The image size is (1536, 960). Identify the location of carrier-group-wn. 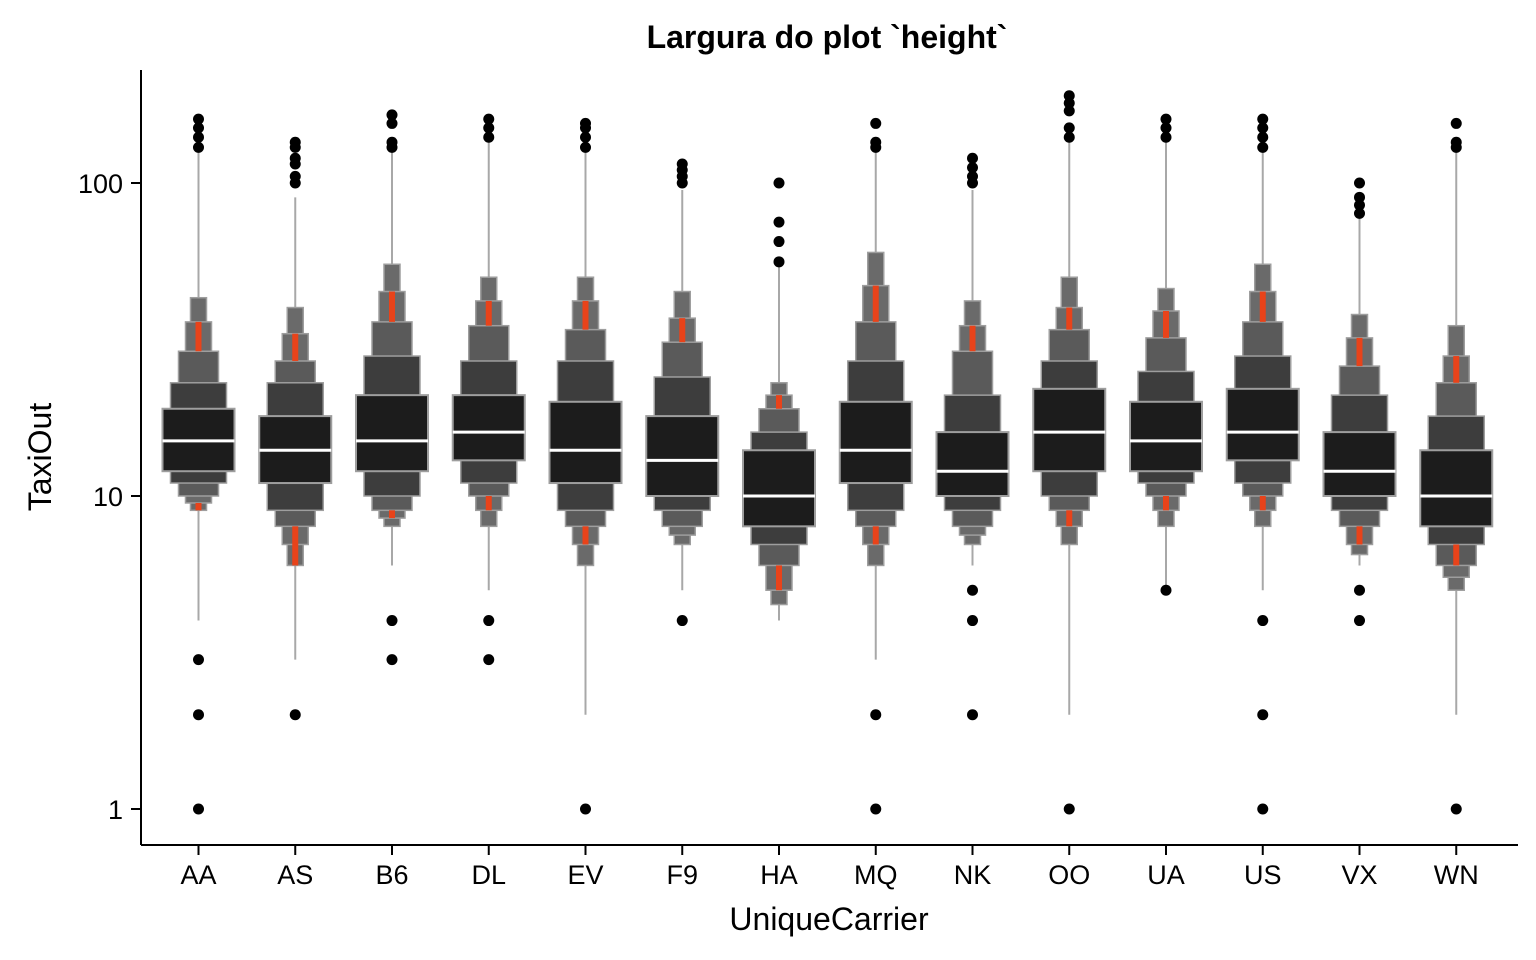
(1456, 466).